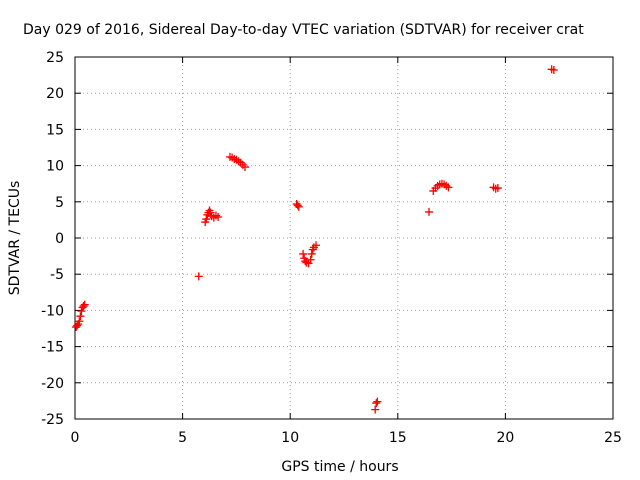 Image resolution: width=640 pixels, height=480 pixels. What do you see at coordinates (15, 238) in the screenshot?
I see `y-axis-label: SDTVAR / TECUs` at bounding box center [15, 238].